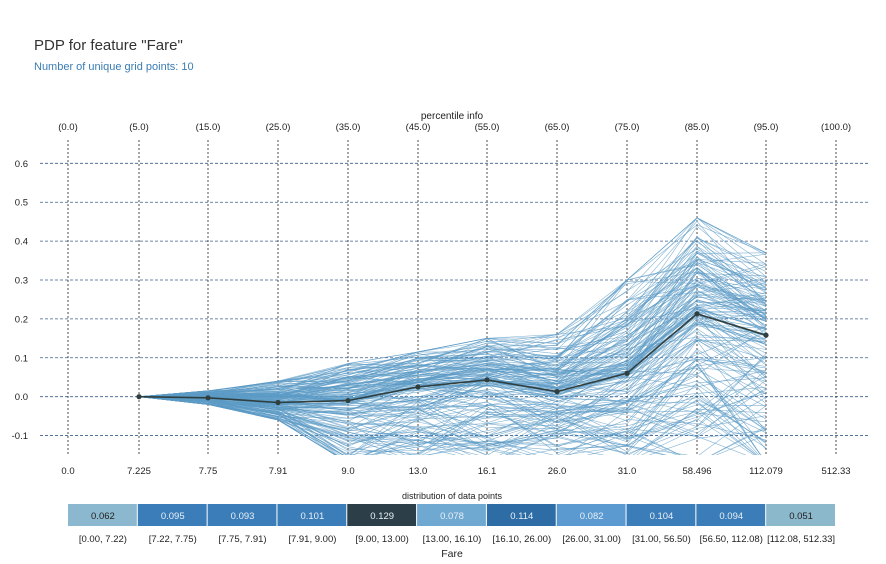  What do you see at coordinates (139, 471) in the screenshot?
I see `x-tick-label: 7.225` at bounding box center [139, 471].